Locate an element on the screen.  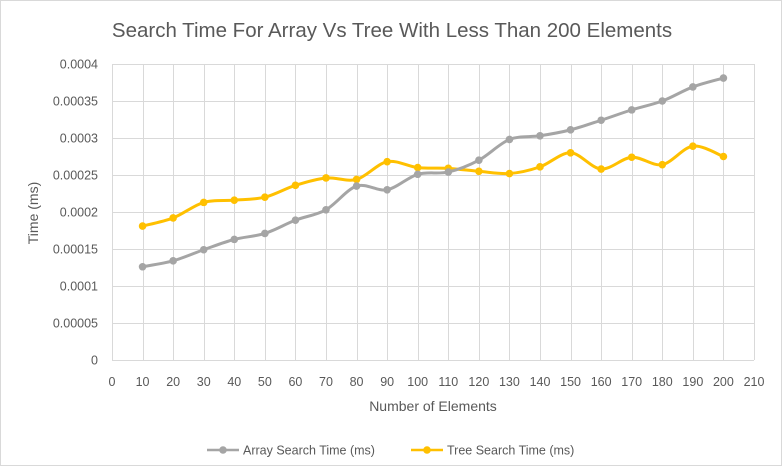
y-tick-label: 0 is located at coordinates (94, 361).